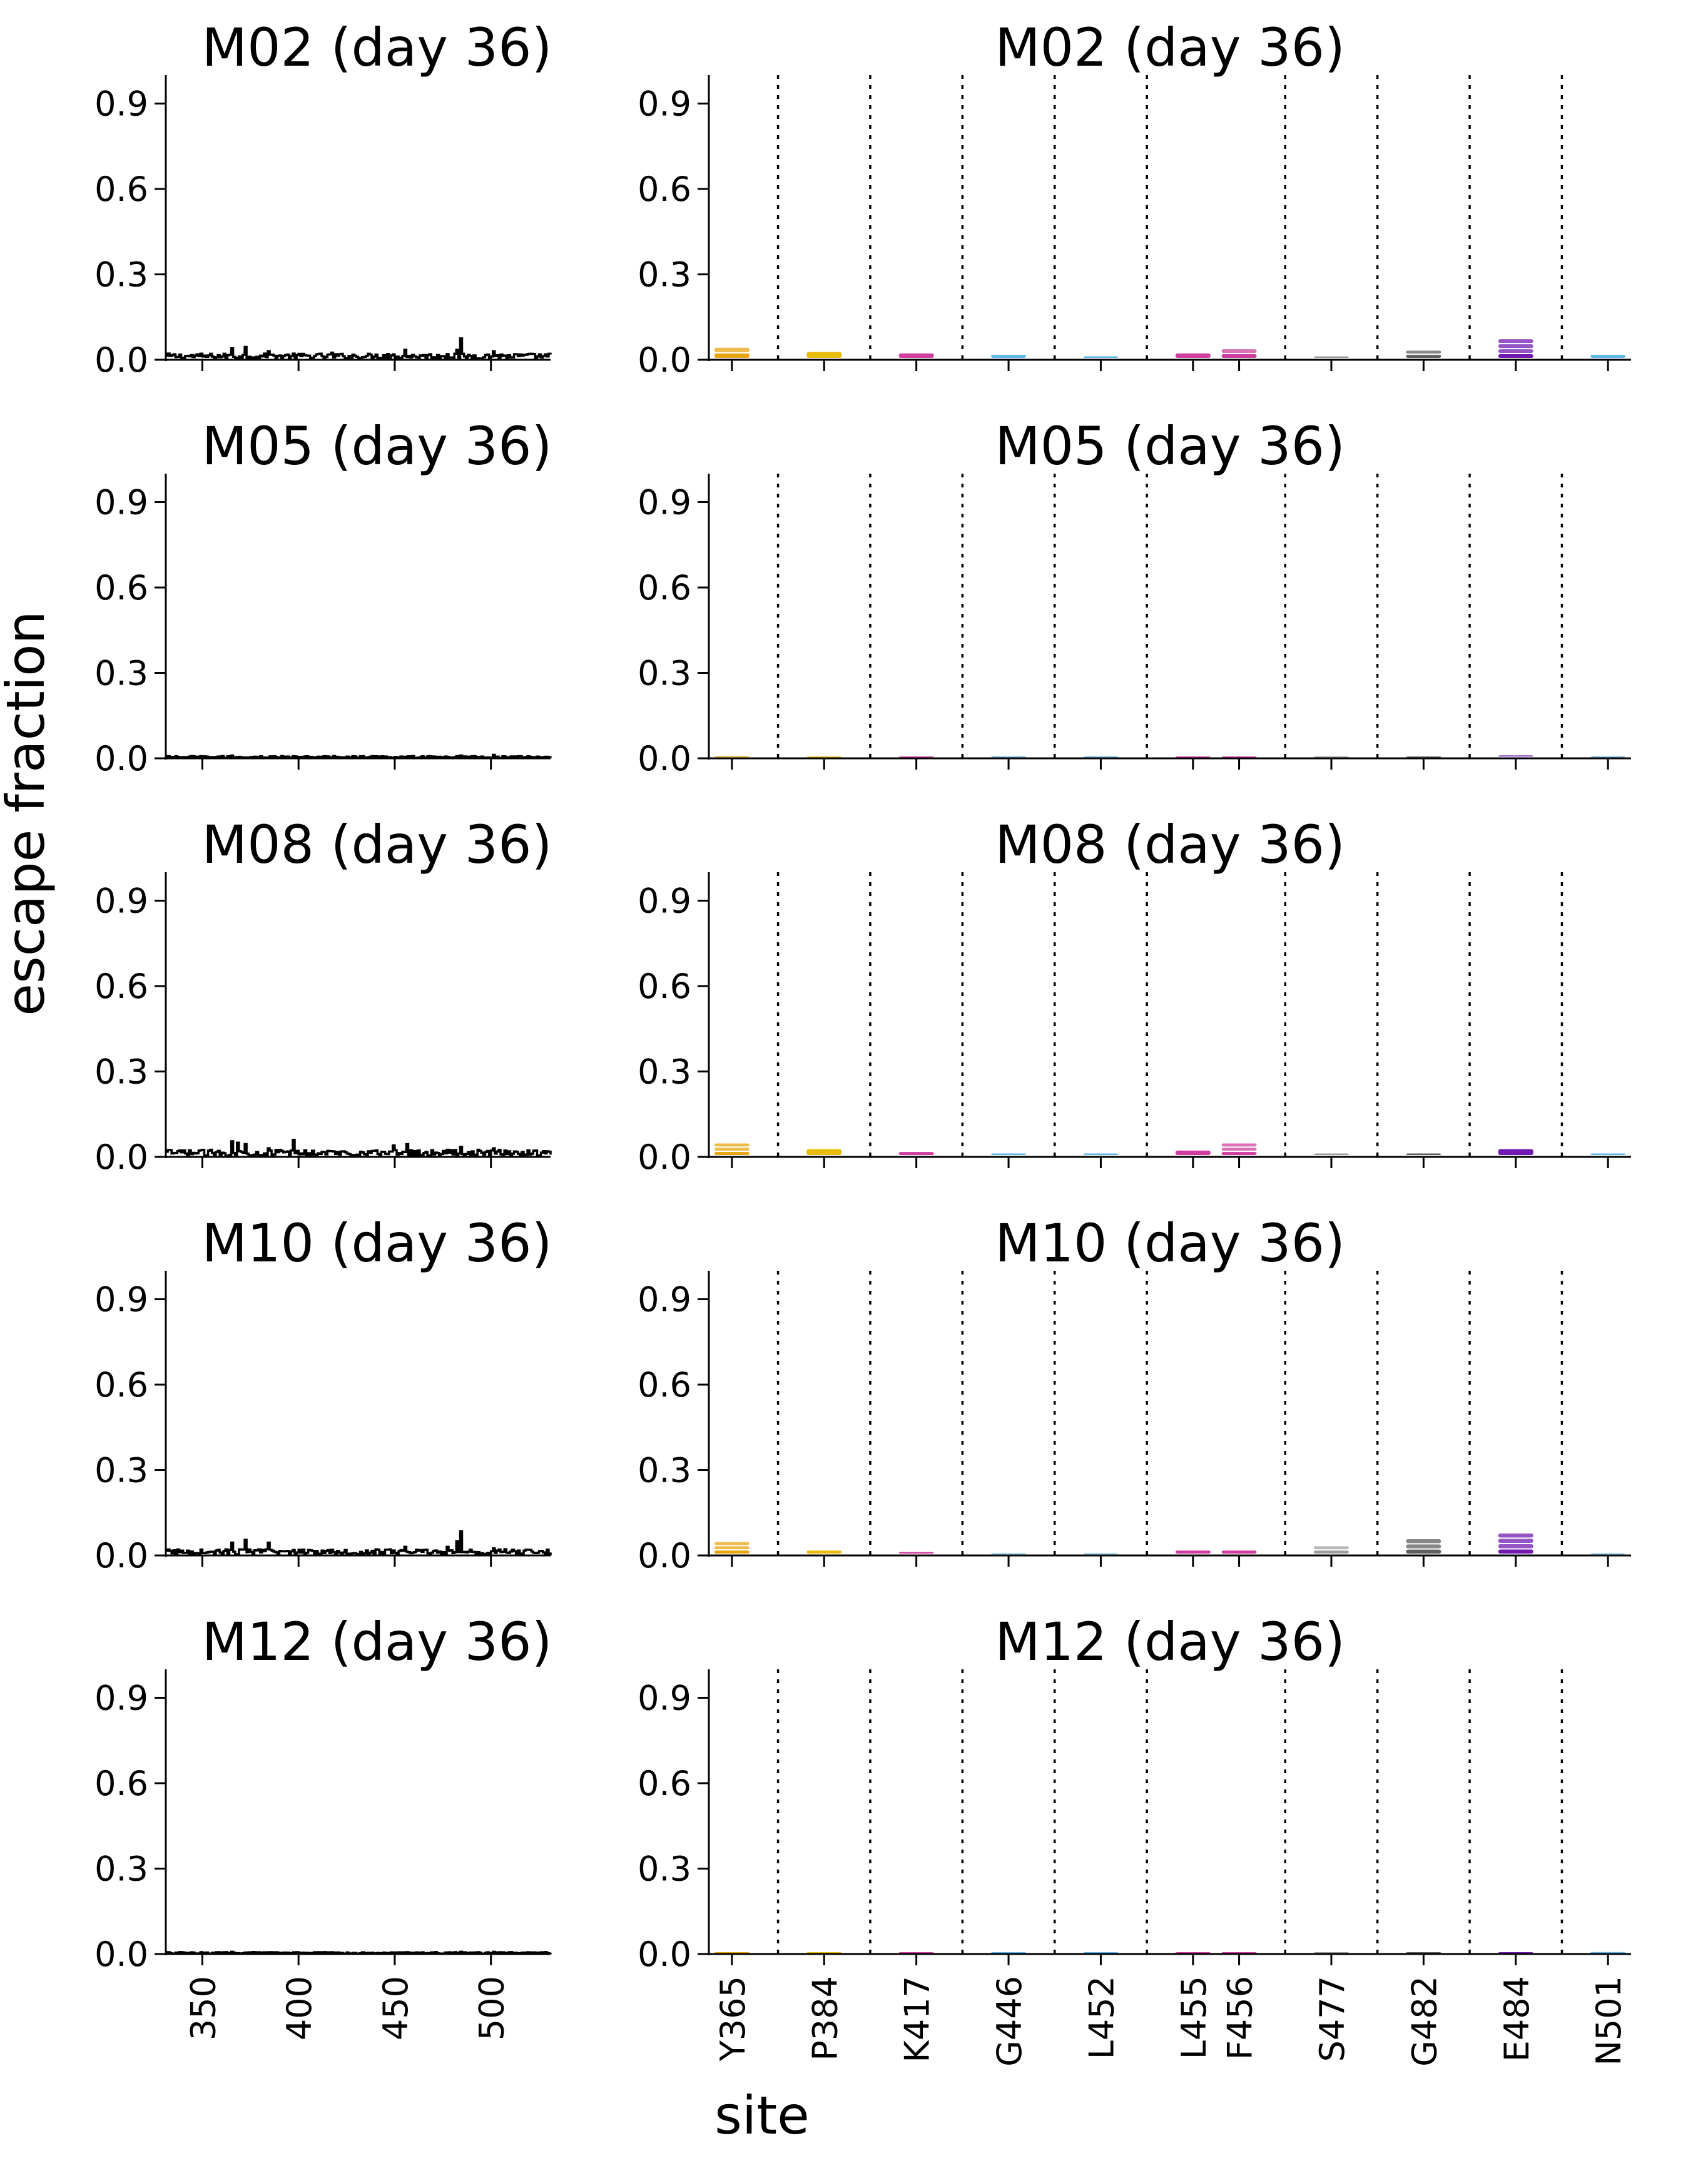 This screenshot has height=2163, width=1708. I want to click on site-label: N501, so click(1609, 2020).